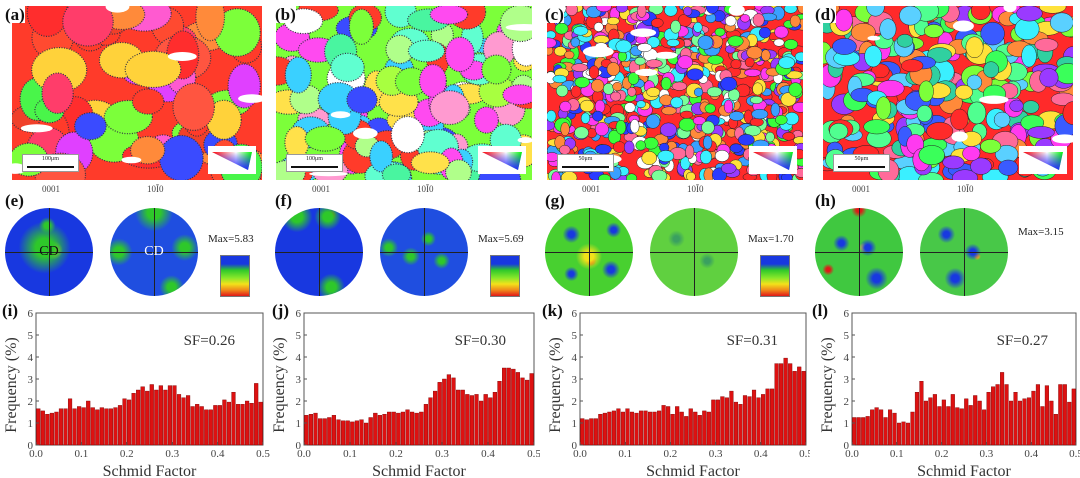 The height and width of the screenshot is (478, 1080). Describe the element at coordinates (51, 189) in the screenshot. I see `pole-figure-label: 0001` at that location.